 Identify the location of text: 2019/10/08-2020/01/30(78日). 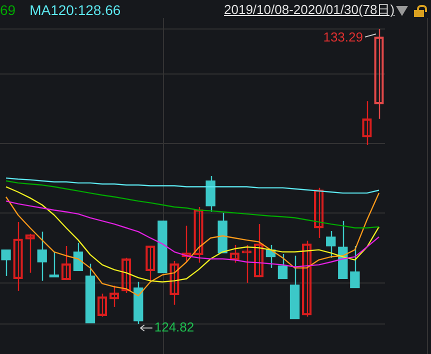
(309, 10).